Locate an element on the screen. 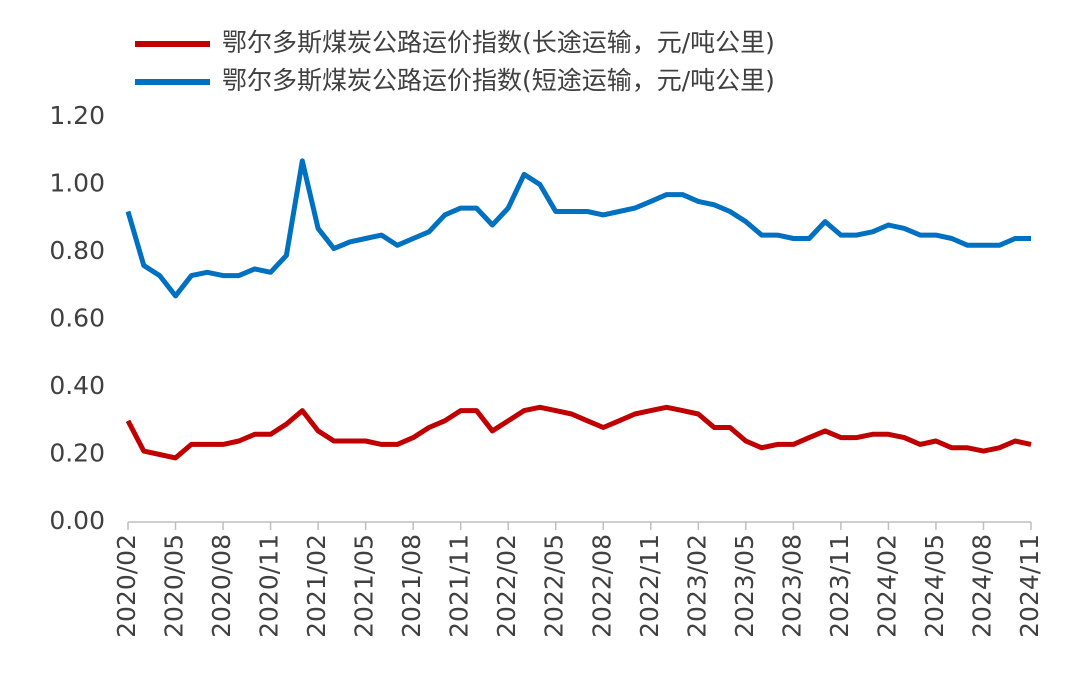  x-tick-label: 2024/05 is located at coordinates (934, 586).